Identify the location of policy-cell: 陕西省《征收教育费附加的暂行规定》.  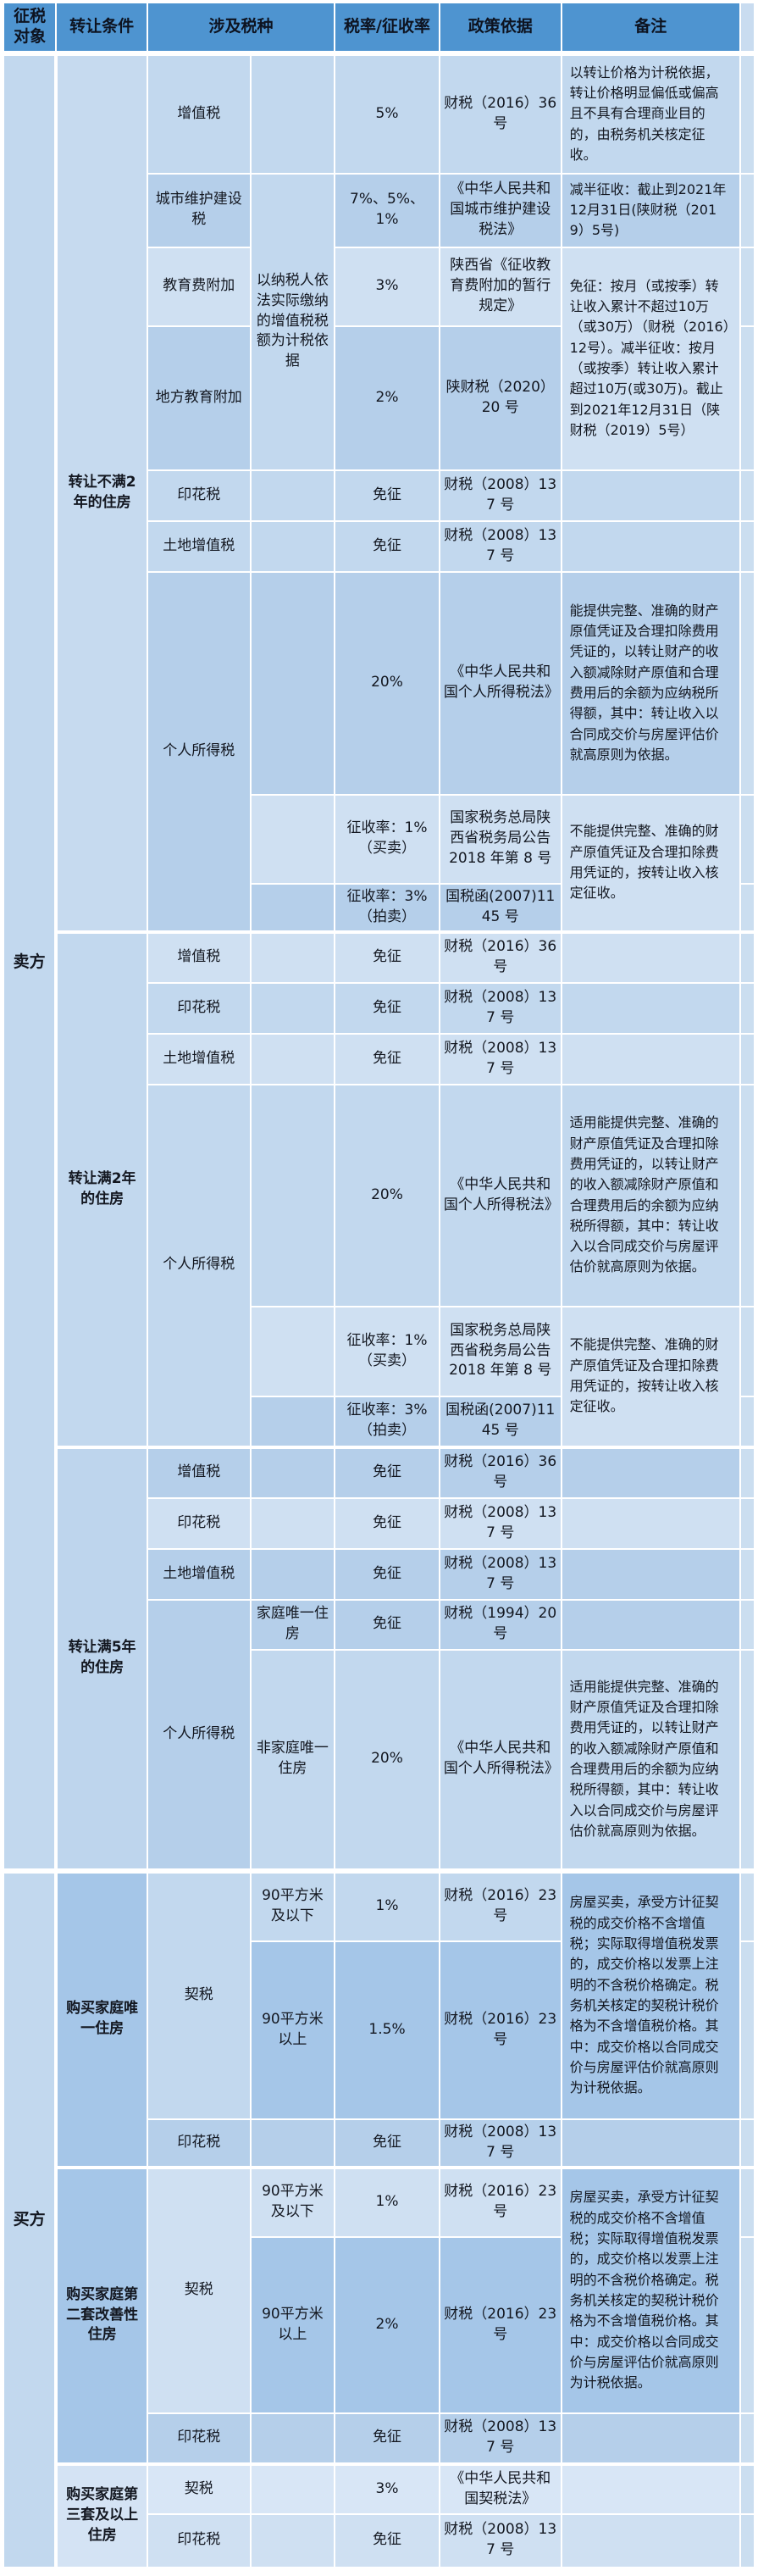
(500, 286).